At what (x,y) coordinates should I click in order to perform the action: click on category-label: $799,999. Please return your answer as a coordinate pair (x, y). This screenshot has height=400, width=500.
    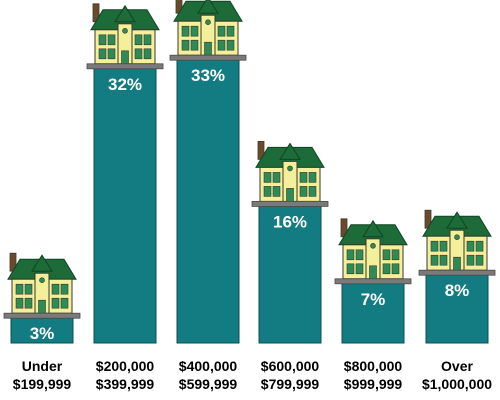
    Looking at the image, I should click on (290, 384).